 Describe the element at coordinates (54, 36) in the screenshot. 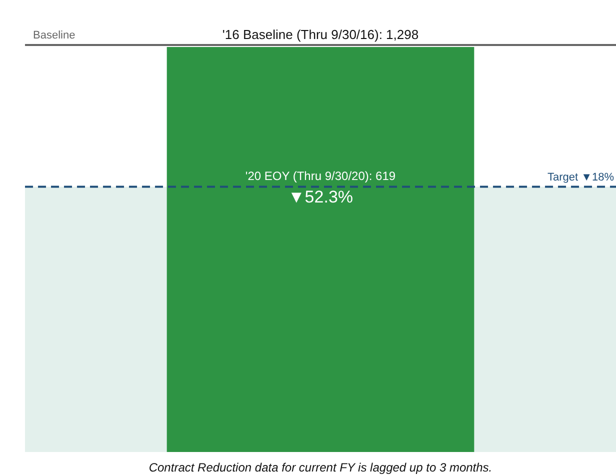

I see `ref-line-label: Baseline` at that location.